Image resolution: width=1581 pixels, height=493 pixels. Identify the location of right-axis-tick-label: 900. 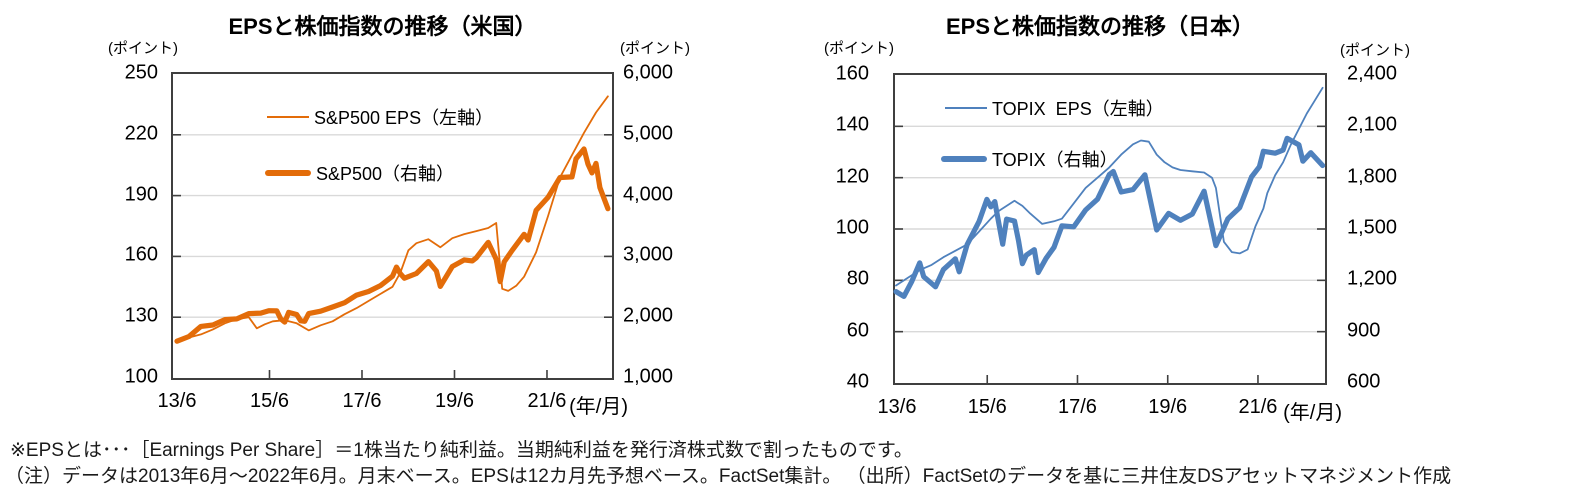
(1364, 330).